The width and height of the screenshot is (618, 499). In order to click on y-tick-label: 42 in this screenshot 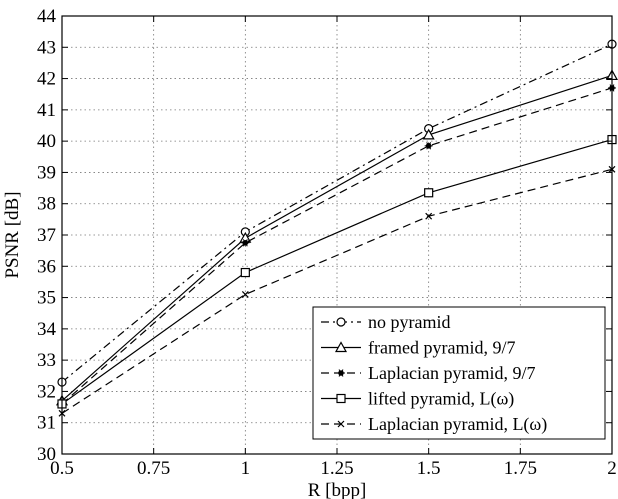, I will do `click(46, 79)`.